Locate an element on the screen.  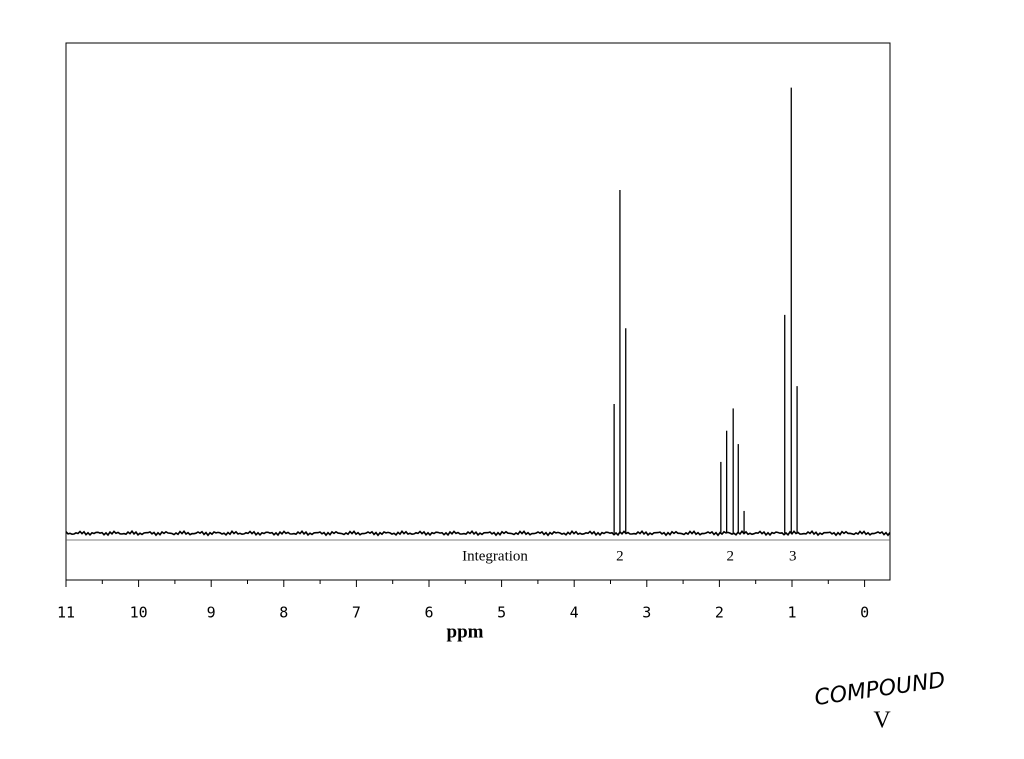
x-tick-label: 3 is located at coordinates (646, 613).